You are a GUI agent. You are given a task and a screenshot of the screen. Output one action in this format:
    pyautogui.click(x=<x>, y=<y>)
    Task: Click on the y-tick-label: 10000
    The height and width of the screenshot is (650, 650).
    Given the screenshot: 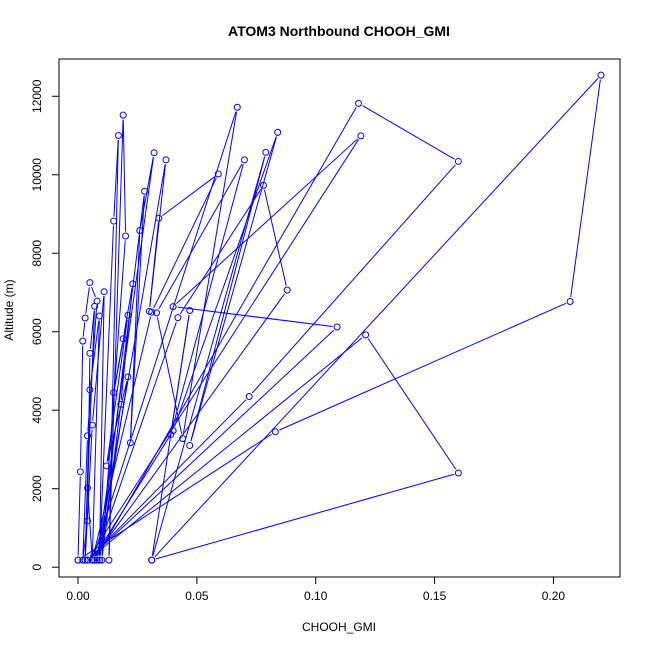 What is the action you would take?
    pyautogui.click(x=37, y=175)
    